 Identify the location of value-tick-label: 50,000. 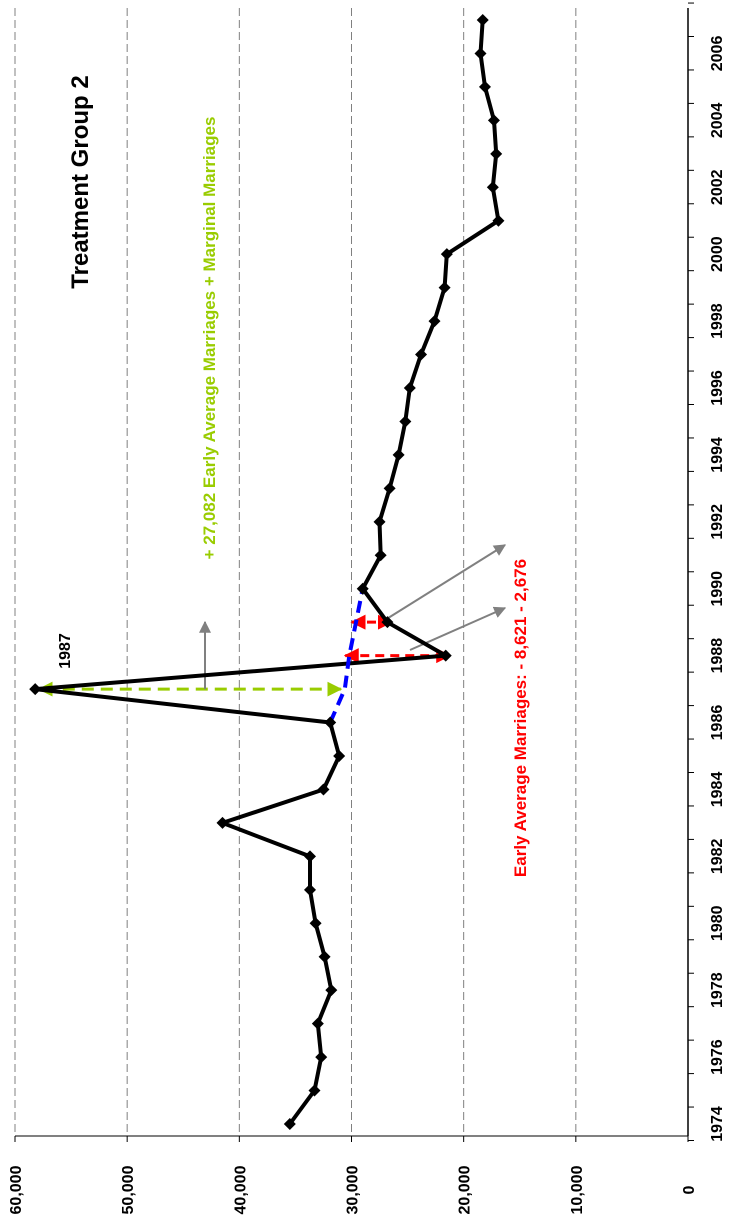
(128, 1189).